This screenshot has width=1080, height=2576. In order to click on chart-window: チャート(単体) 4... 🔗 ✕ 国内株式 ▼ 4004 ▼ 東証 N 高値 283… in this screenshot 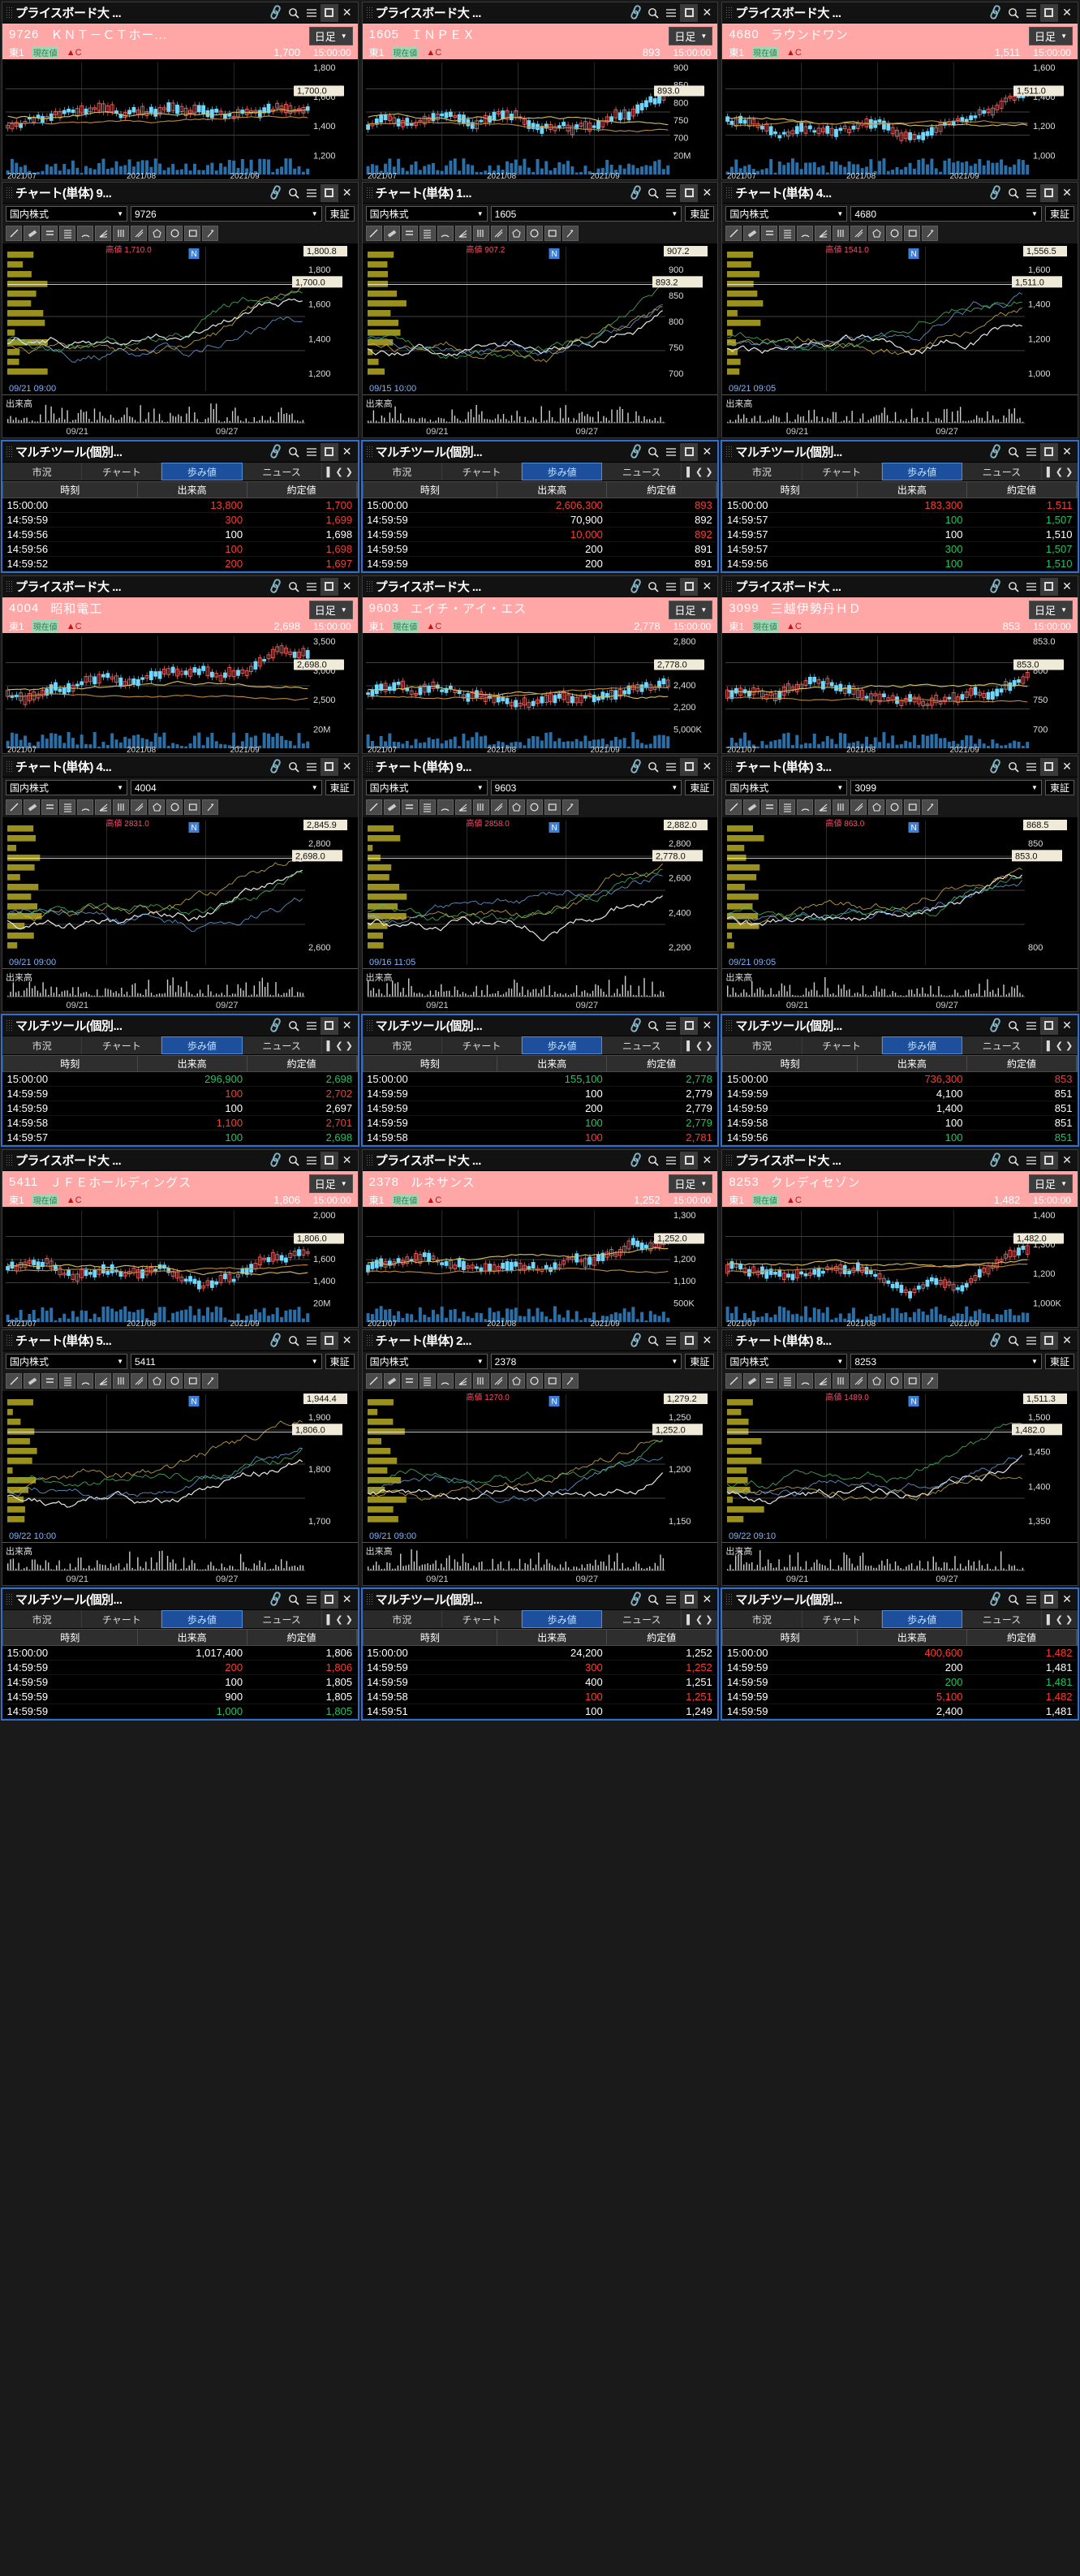, I will do `click(180, 884)`.